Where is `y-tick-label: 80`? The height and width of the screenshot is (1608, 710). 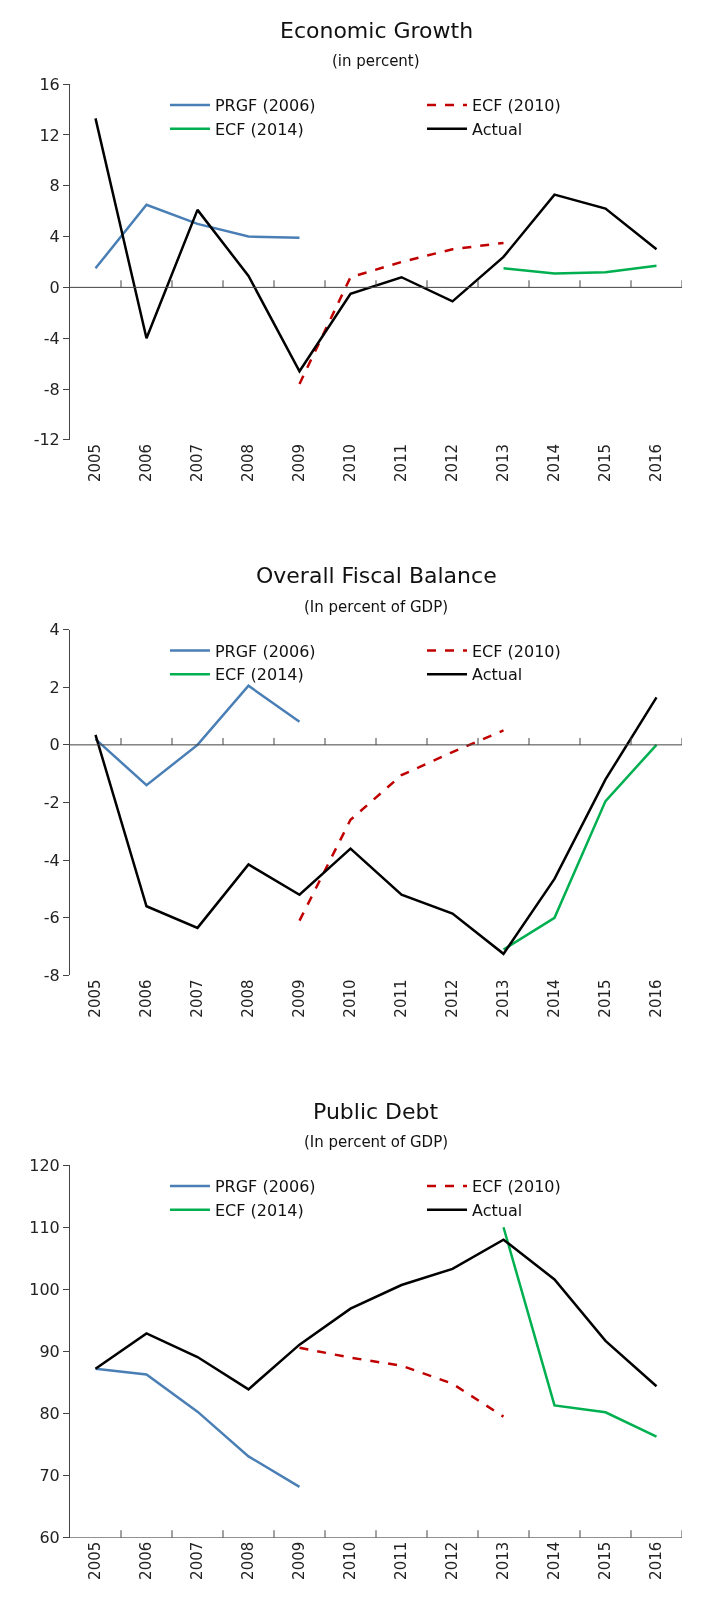
y-tick-label: 80 is located at coordinates (49, 1414).